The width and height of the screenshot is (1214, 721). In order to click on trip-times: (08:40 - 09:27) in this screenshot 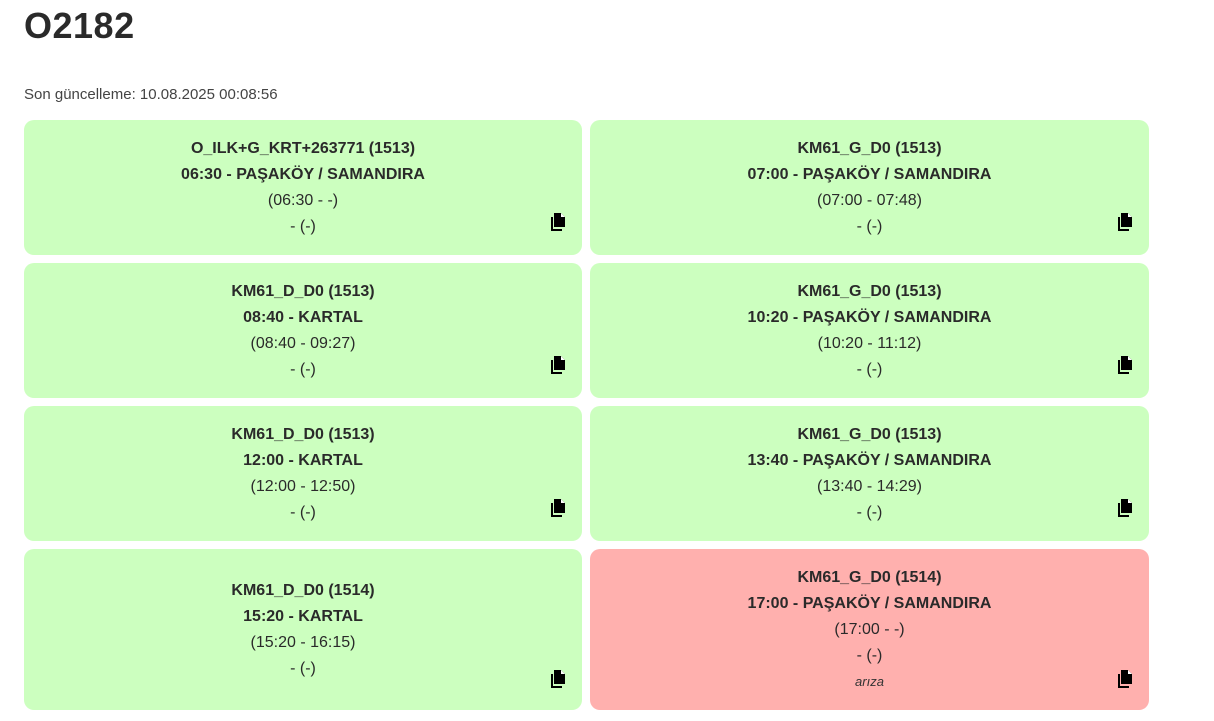, I will do `click(303, 343)`.